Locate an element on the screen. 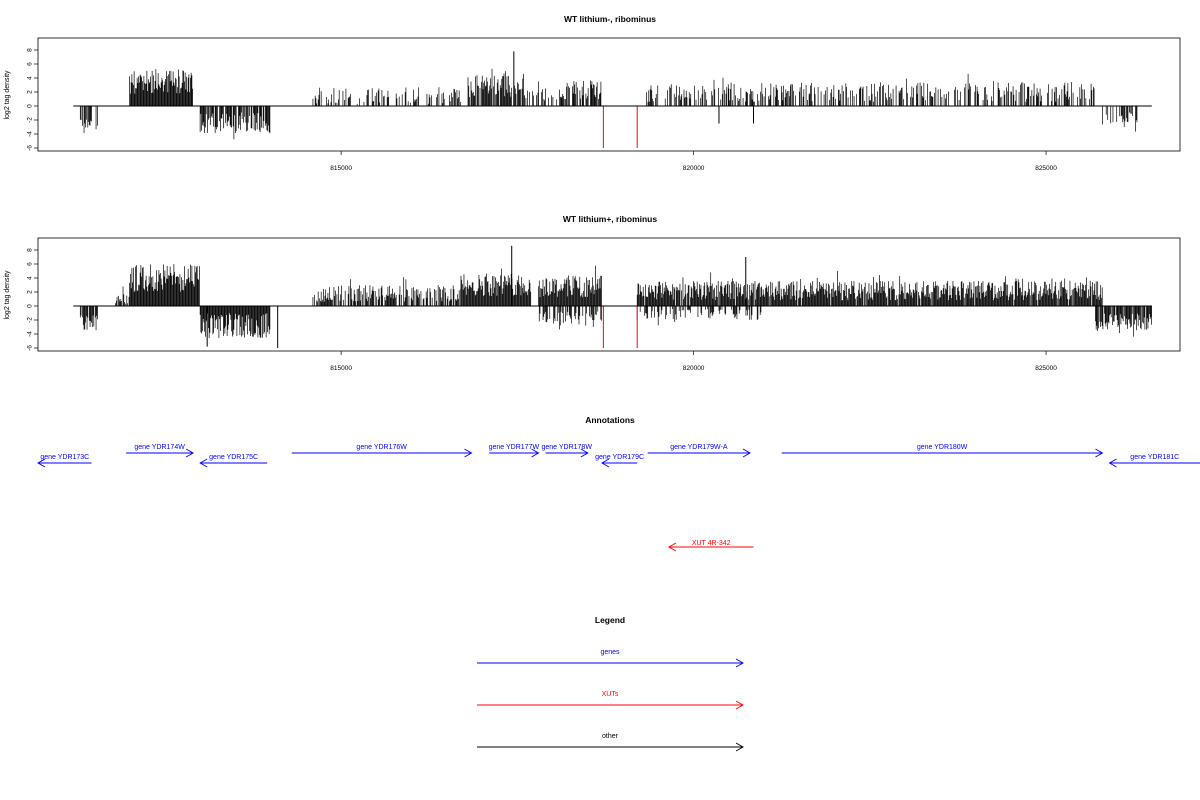  panel-title: WT lithium+, ribominus is located at coordinates (610, 219).